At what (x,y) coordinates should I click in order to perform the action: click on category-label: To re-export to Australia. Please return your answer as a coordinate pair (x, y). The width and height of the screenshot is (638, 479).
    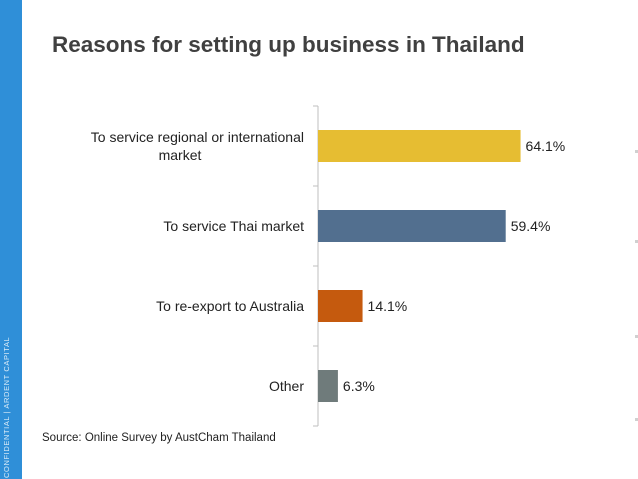
    Looking at the image, I should click on (230, 306).